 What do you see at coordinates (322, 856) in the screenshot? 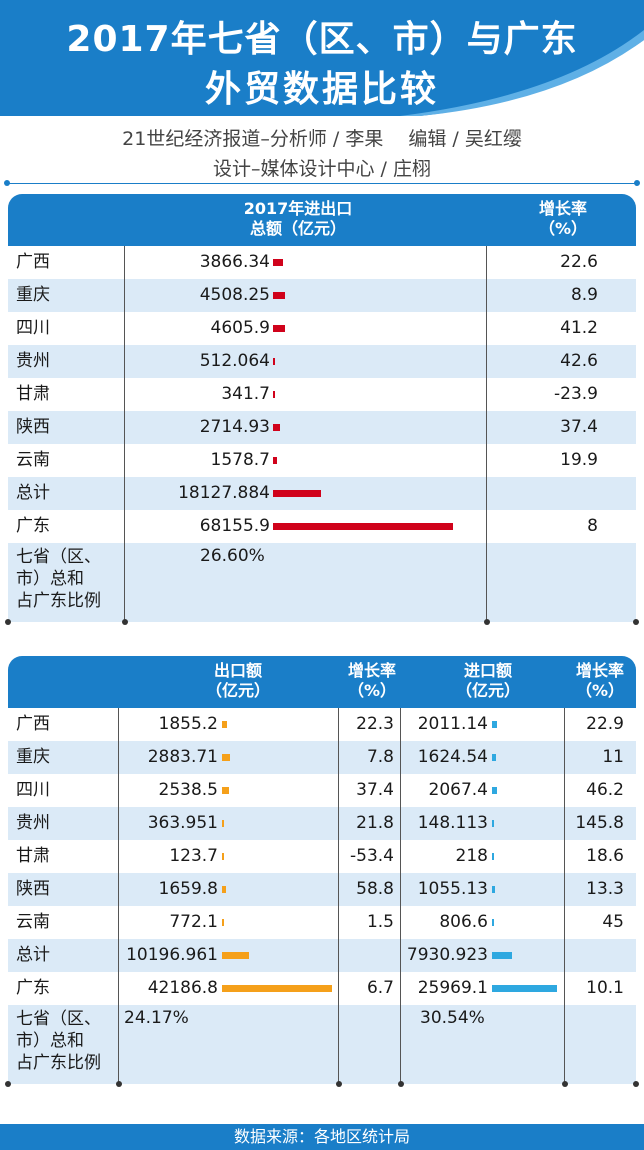
I see `table2-row: 甘肃 123.7 -53.4 218 18.6` at bounding box center [322, 856].